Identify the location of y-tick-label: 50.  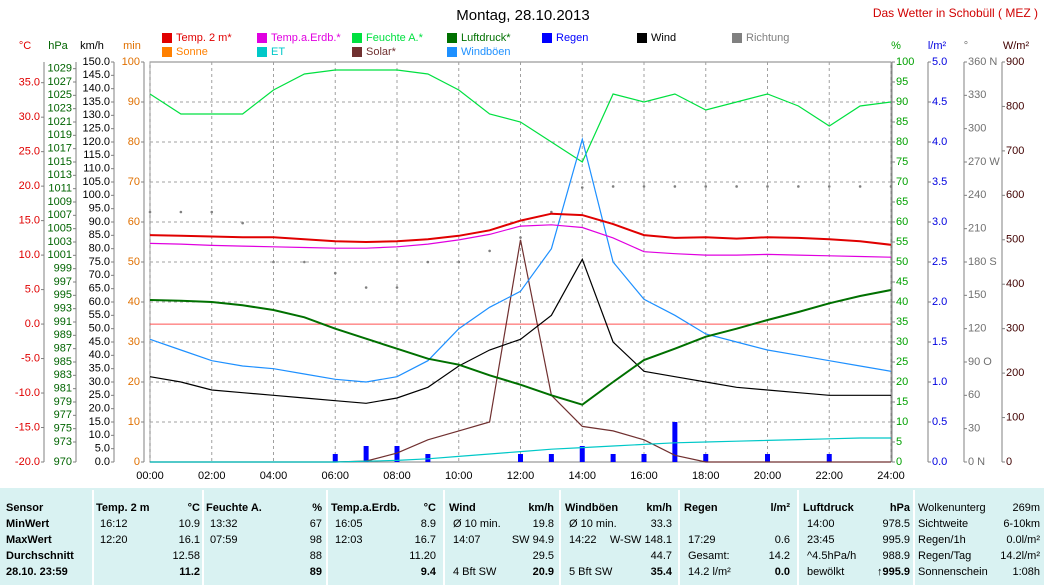
(902, 262).